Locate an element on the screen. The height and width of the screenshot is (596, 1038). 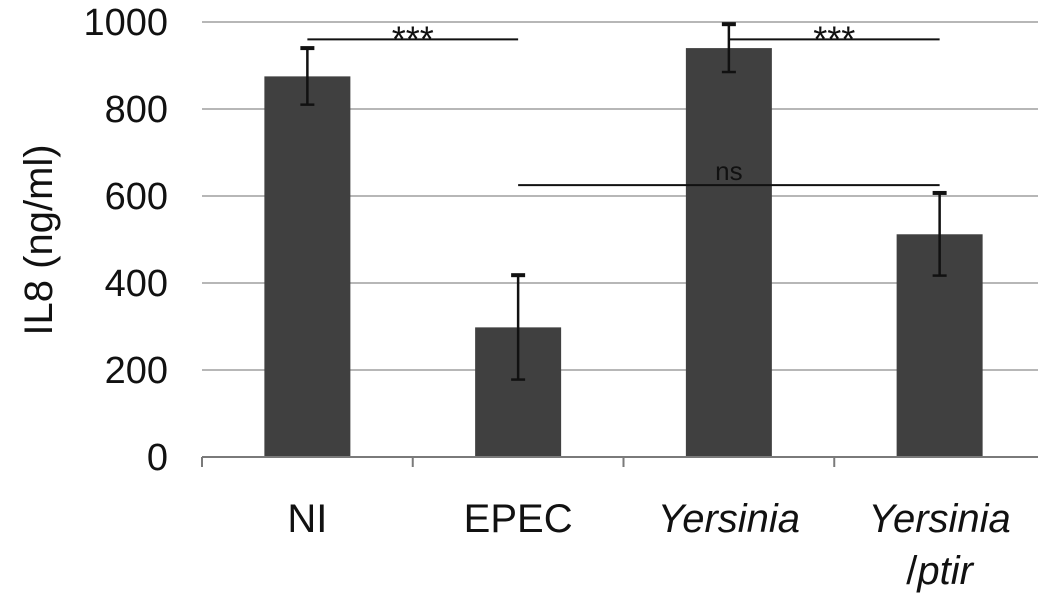
category-labels: NI EPEC Yersinia Yersinia/ptir is located at coordinates (648, 545).